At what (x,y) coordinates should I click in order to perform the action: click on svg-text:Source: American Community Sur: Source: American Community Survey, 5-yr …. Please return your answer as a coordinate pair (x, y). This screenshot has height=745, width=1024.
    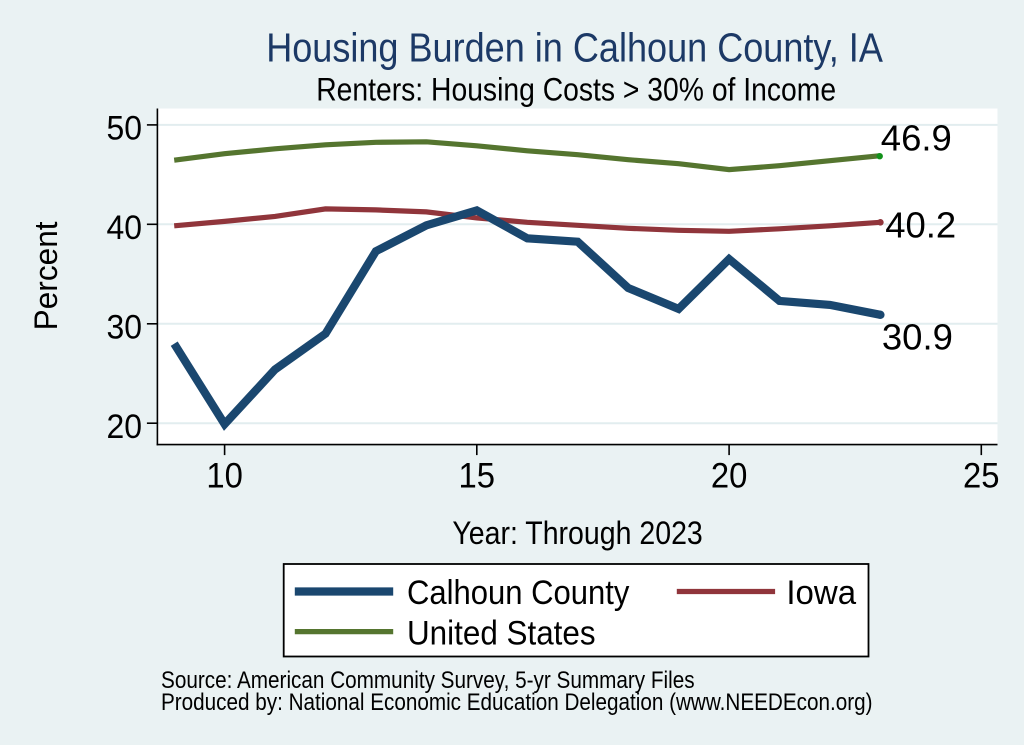
    Looking at the image, I should click on (428, 680).